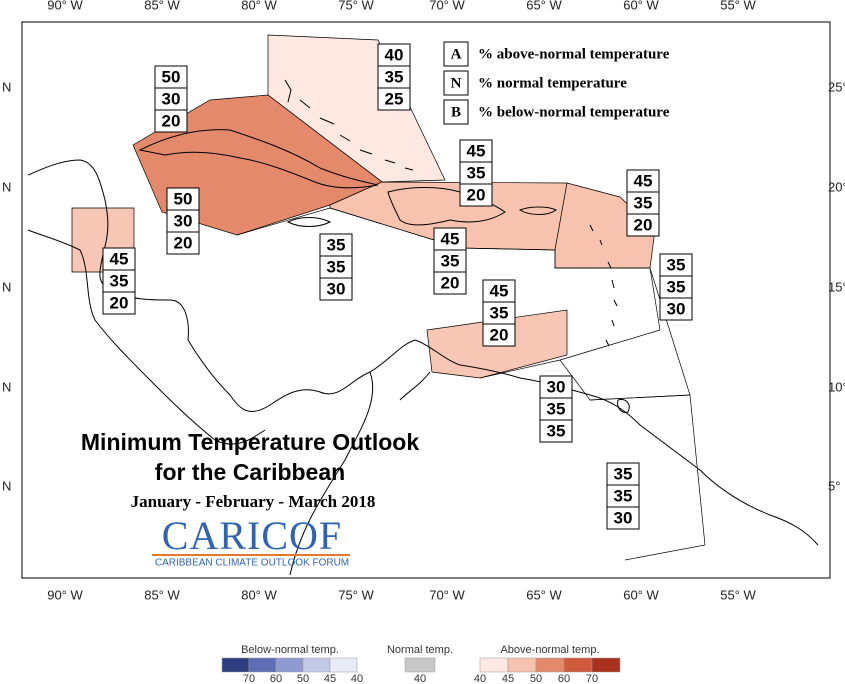 This screenshot has width=845, height=684. Describe the element at coordinates (623, 406) in the screenshot. I see `trinidad` at that location.